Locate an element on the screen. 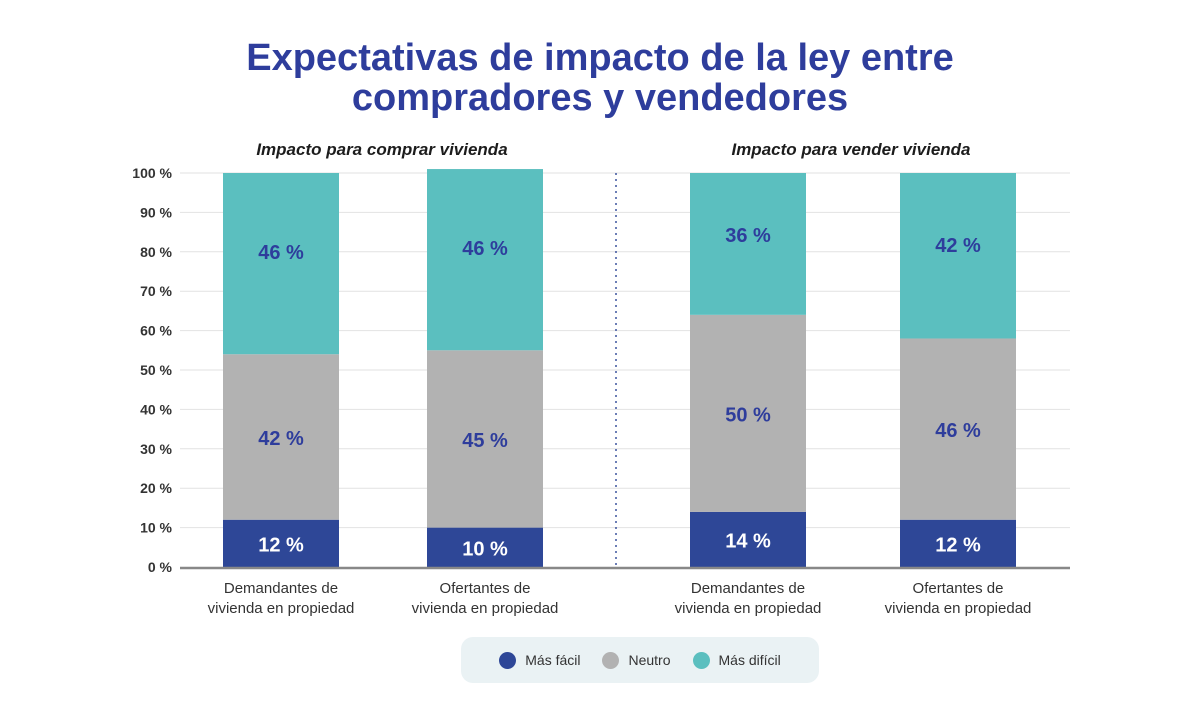  legend-label-mas-facil: Más fácil is located at coordinates (553, 660).